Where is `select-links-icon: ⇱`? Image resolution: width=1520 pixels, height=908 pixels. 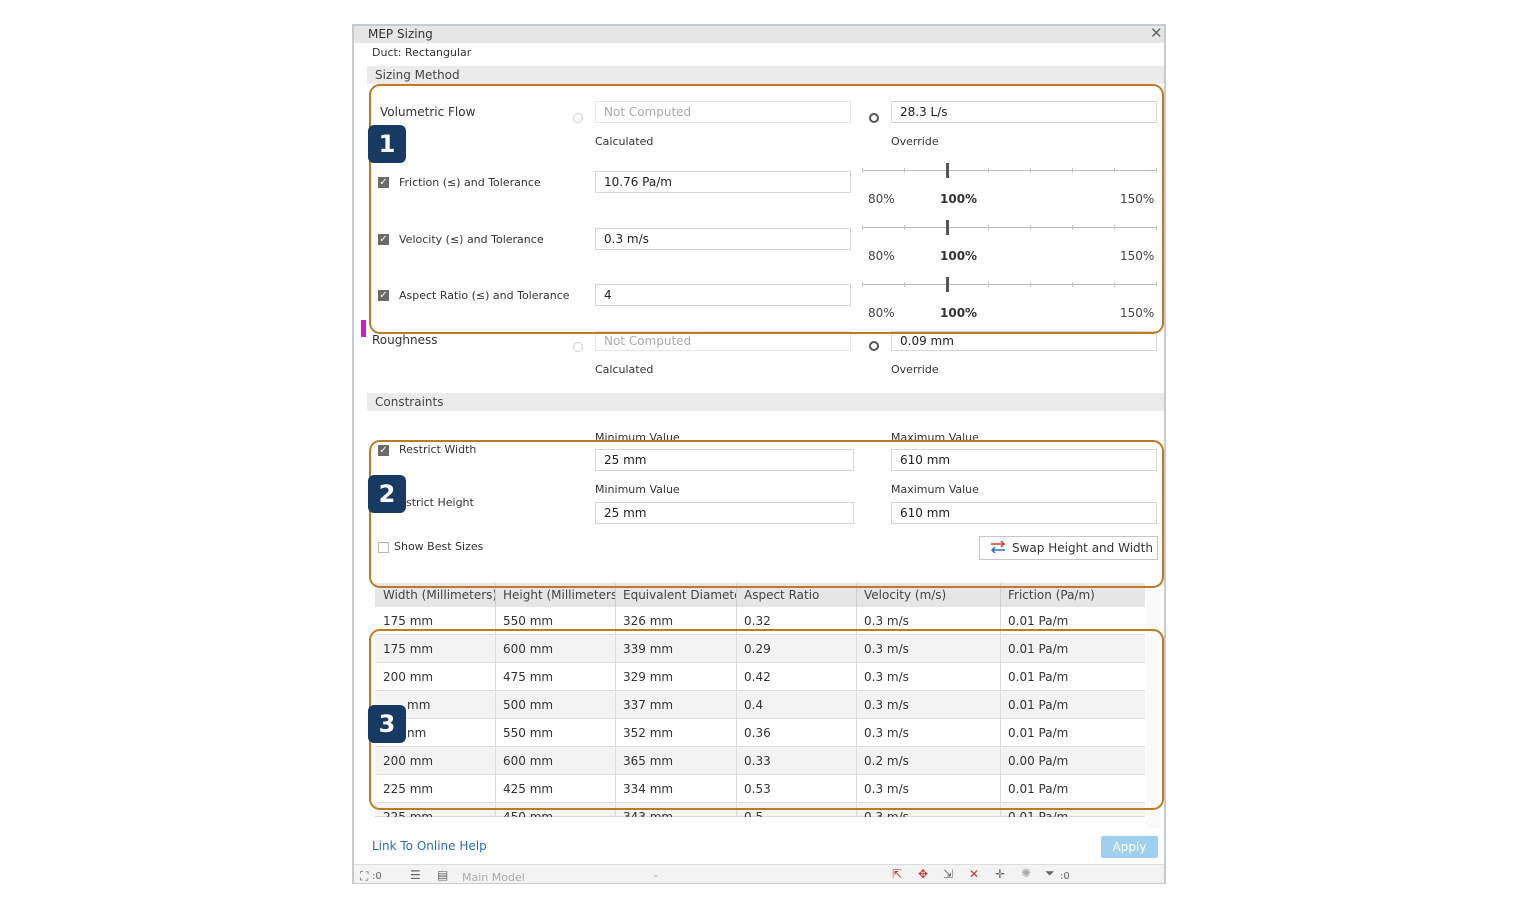 select-links-icon: ⇱ is located at coordinates (897, 874).